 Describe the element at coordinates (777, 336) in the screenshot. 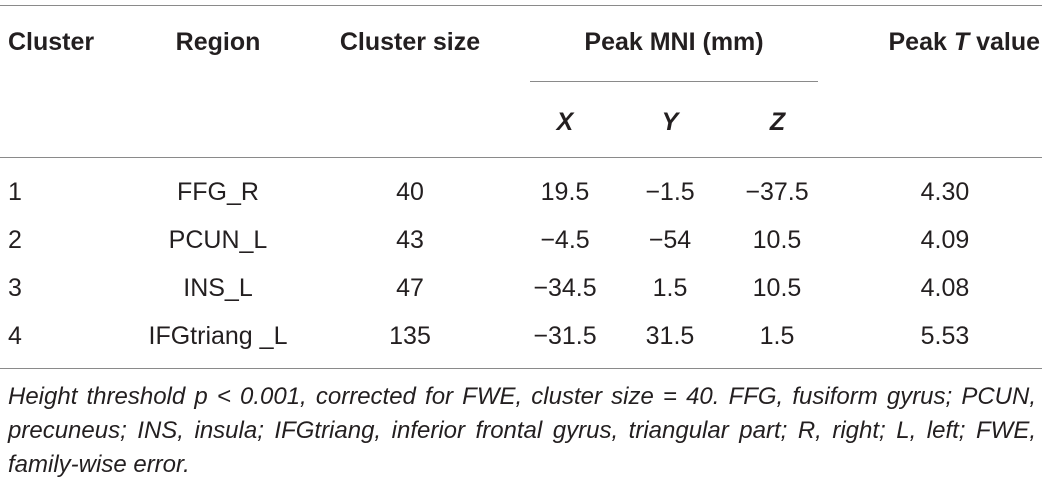

I see `cell-z: 1.5` at that location.